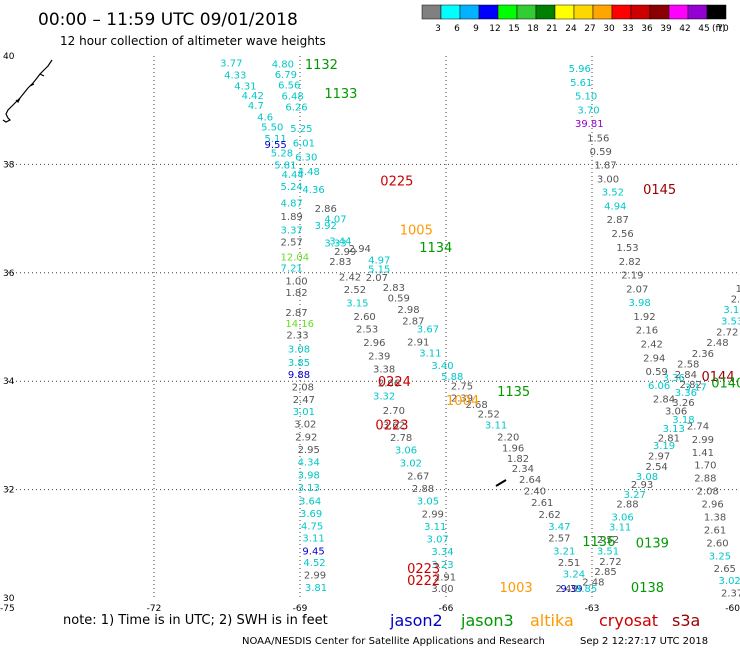  Describe the element at coordinates (394, 411) in the screenshot. I see `wave-height-label: 2.70` at that location.